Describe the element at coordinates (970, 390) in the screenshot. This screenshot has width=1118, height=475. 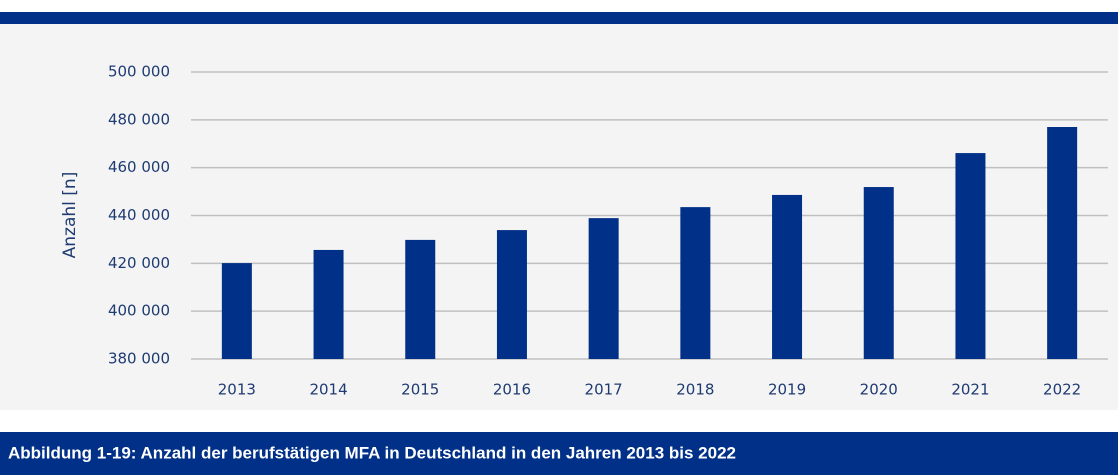
I see `x-tick-label: 2021` at that location.